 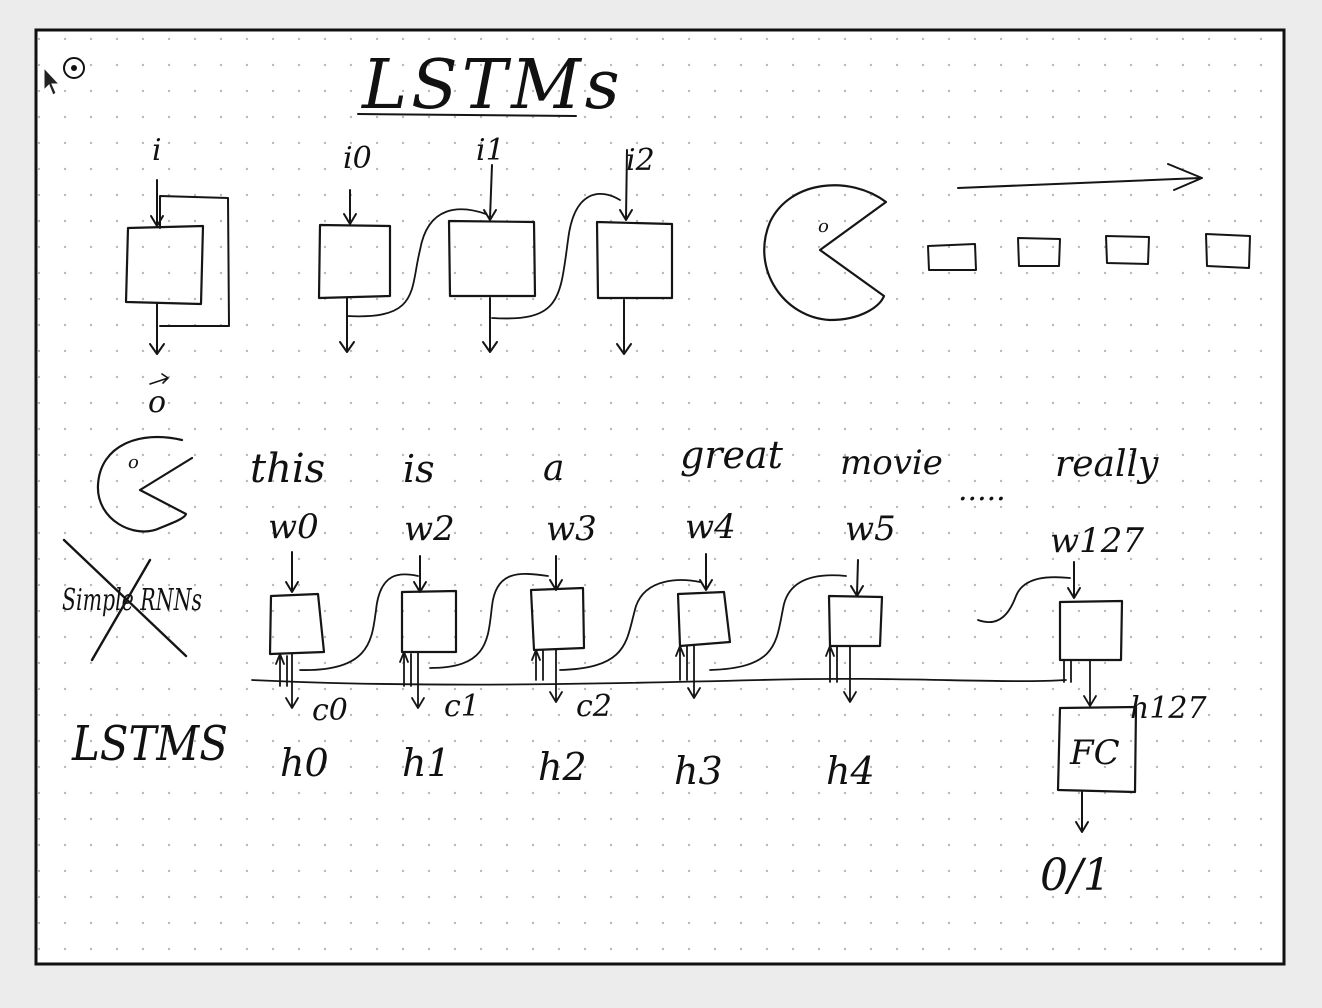 What do you see at coordinates (426, 763) in the screenshot?
I see `hidden-state-label: h1` at bounding box center [426, 763].